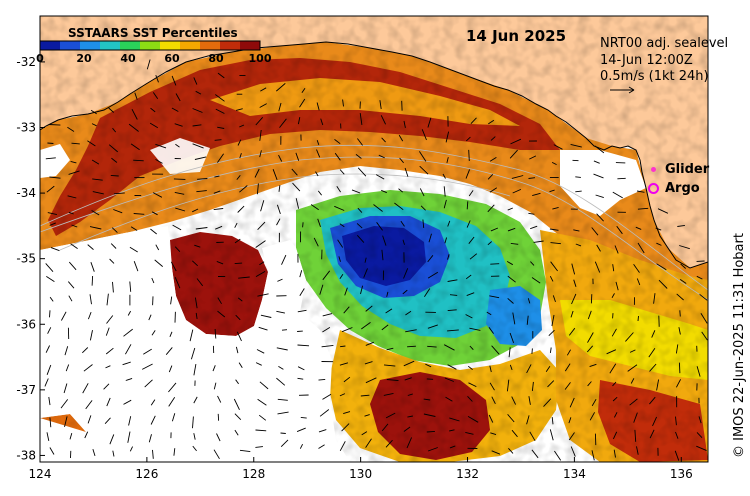  Describe the element at coordinates (646, 60) in the screenshot. I see `info-time: 14-Jun 12:00Z` at that location.